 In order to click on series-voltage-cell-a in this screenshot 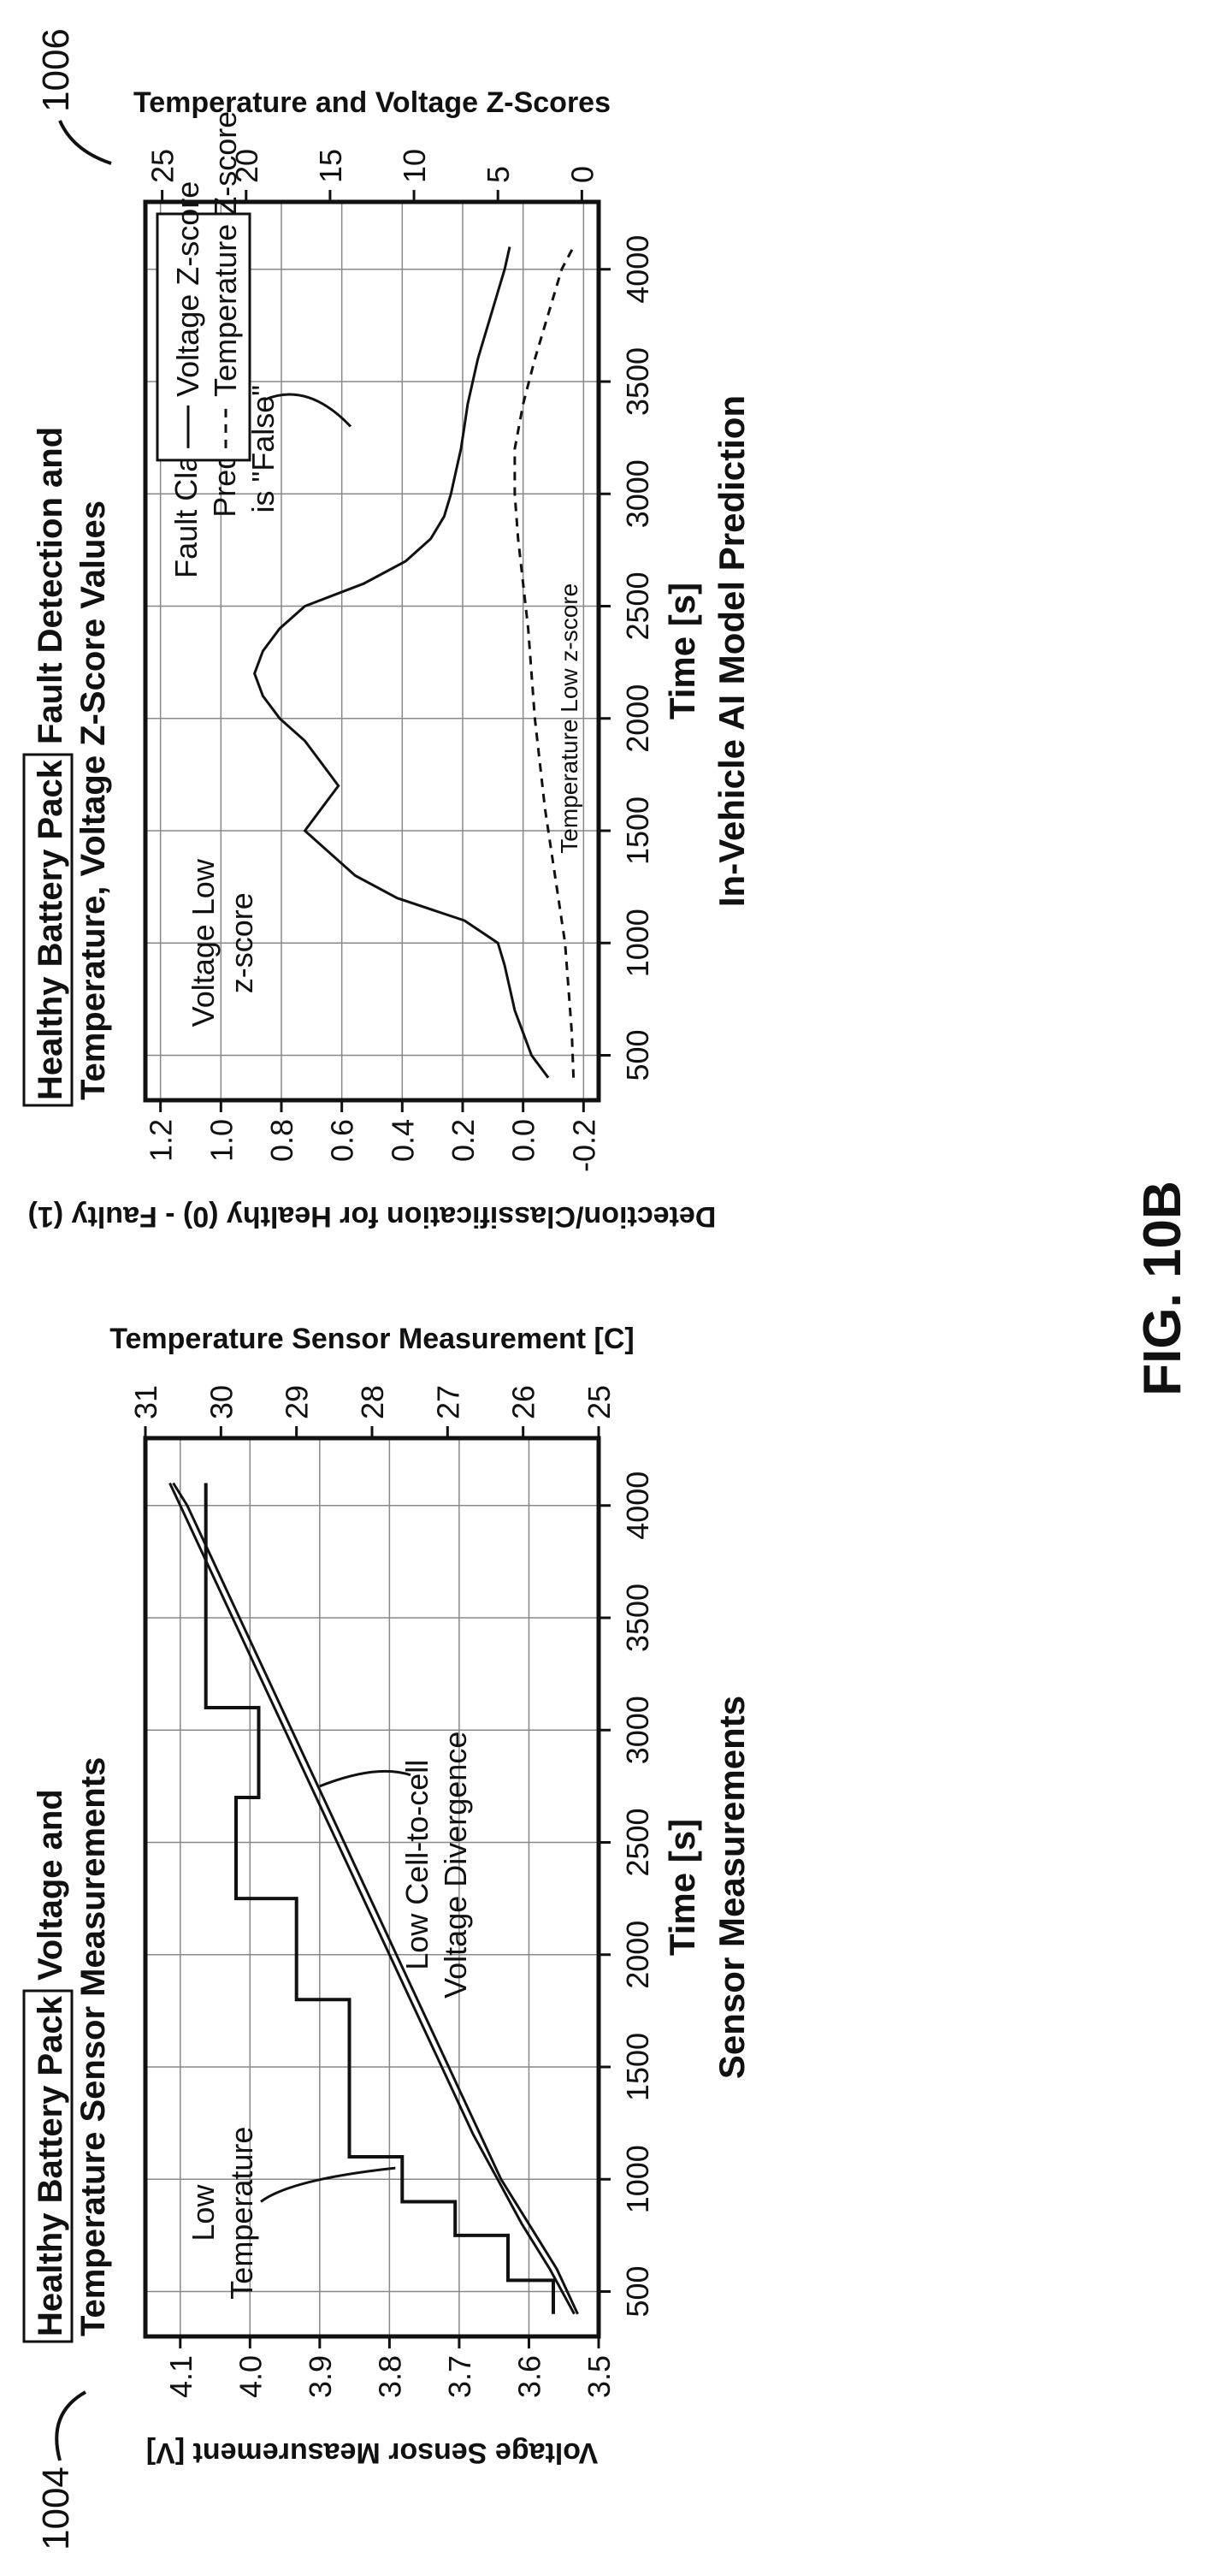, I will do `click(375, 1898)`.